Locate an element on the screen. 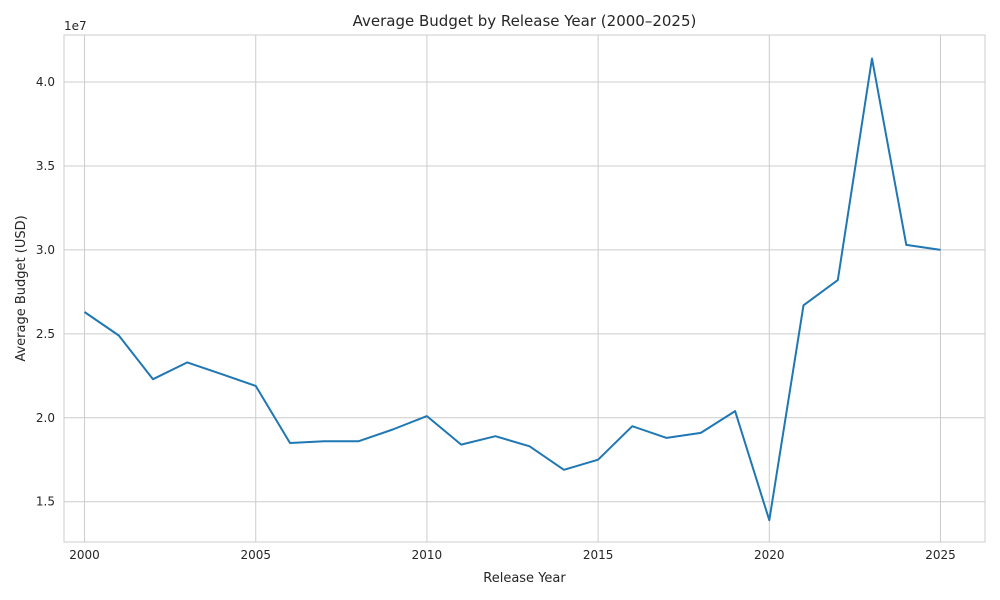 The height and width of the screenshot is (600, 1000). y-axis-offset-text: 1e7 is located at coordinates (75, 26).